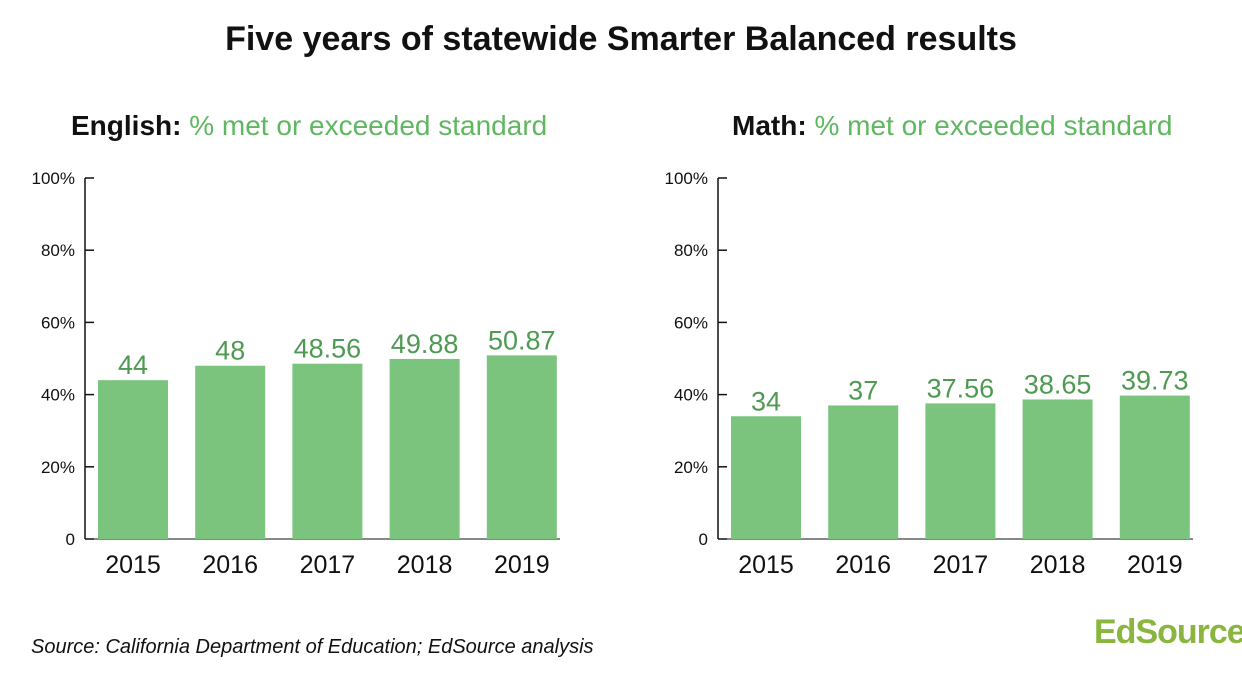 The image size is (1242, 680). I want to click on english-data-label: 49.88, so click(425, 344).